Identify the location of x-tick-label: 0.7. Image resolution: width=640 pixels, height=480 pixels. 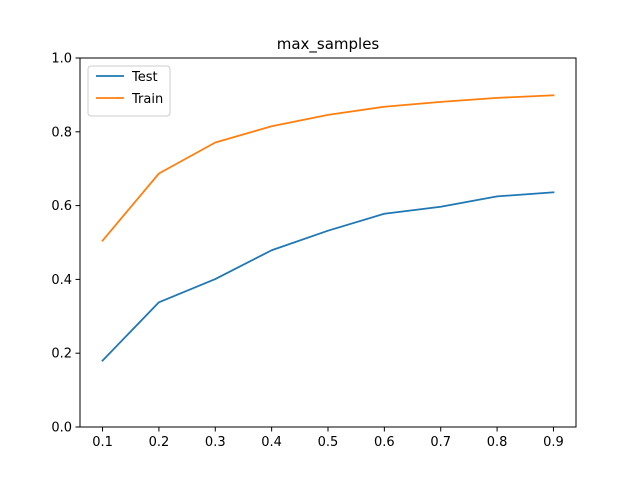
(440, 442).